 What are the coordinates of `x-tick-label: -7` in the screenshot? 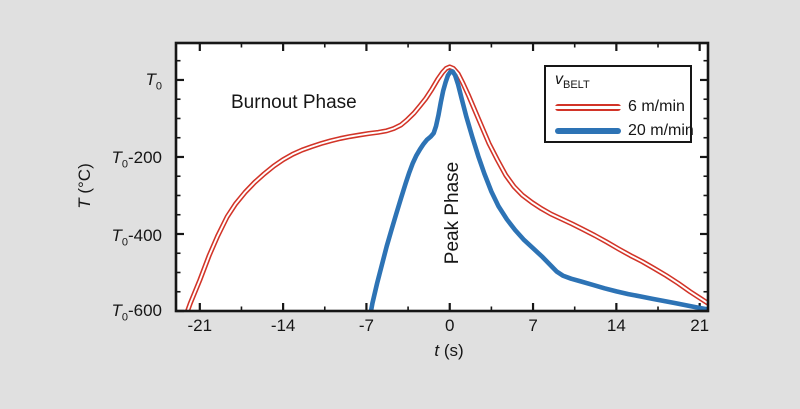 It's located at (366, 325).